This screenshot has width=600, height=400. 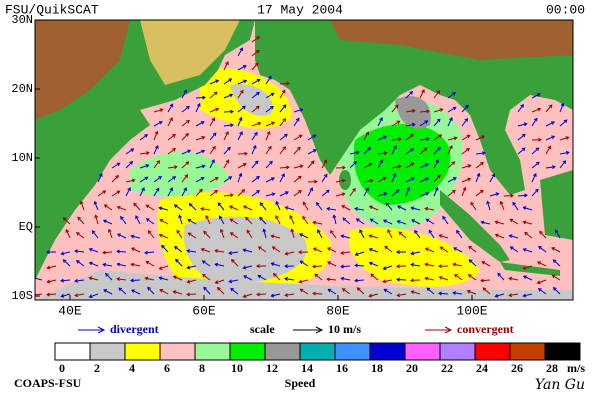 I want to click on colorbar-tick: 4, so click(x=132, y=368).